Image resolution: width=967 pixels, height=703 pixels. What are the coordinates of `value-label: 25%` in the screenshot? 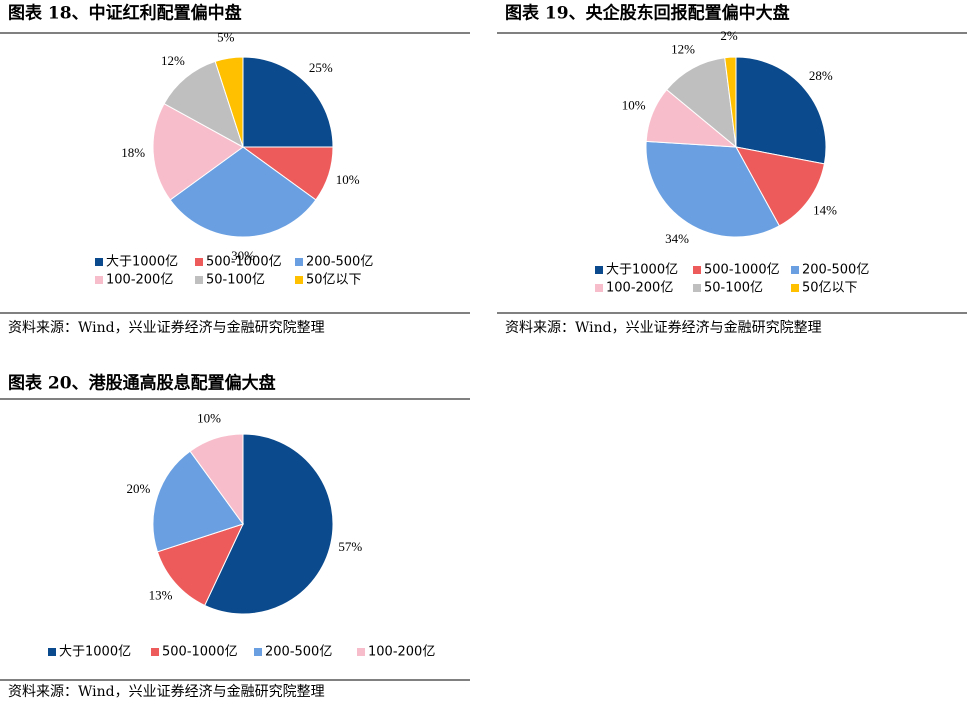 It's located at (321, 67).